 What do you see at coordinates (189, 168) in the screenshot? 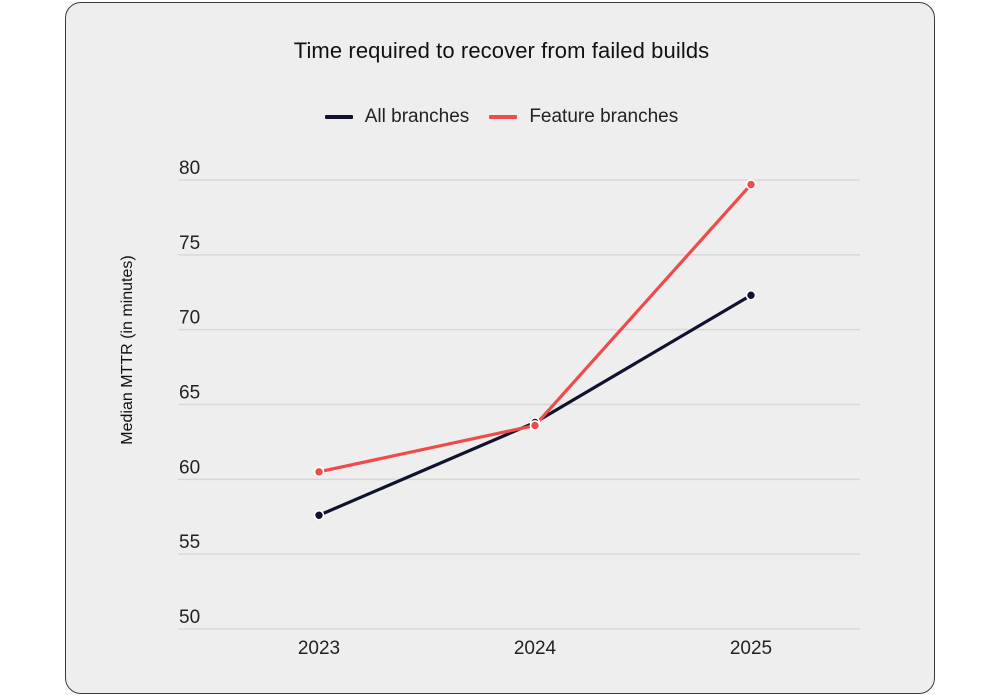
I see `y-tick-label: 80` at bounding box center [189, 168].